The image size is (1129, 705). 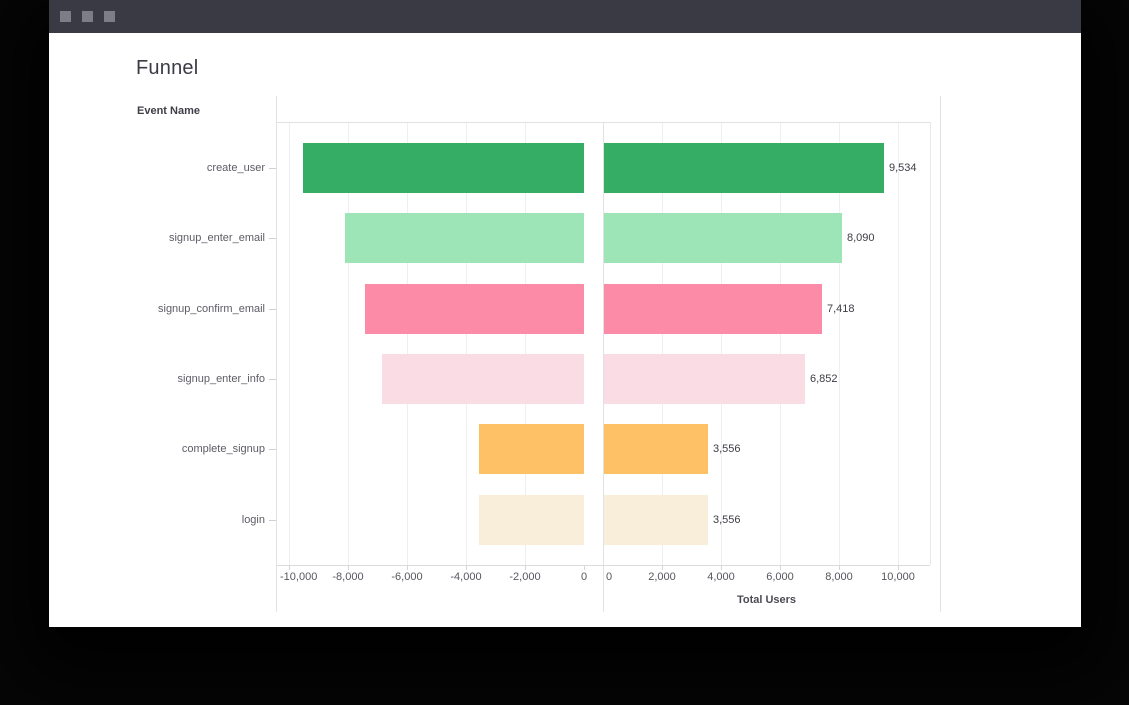 I want to click on x-axis-tick-label: -6,000, so click(x=407, y=577).